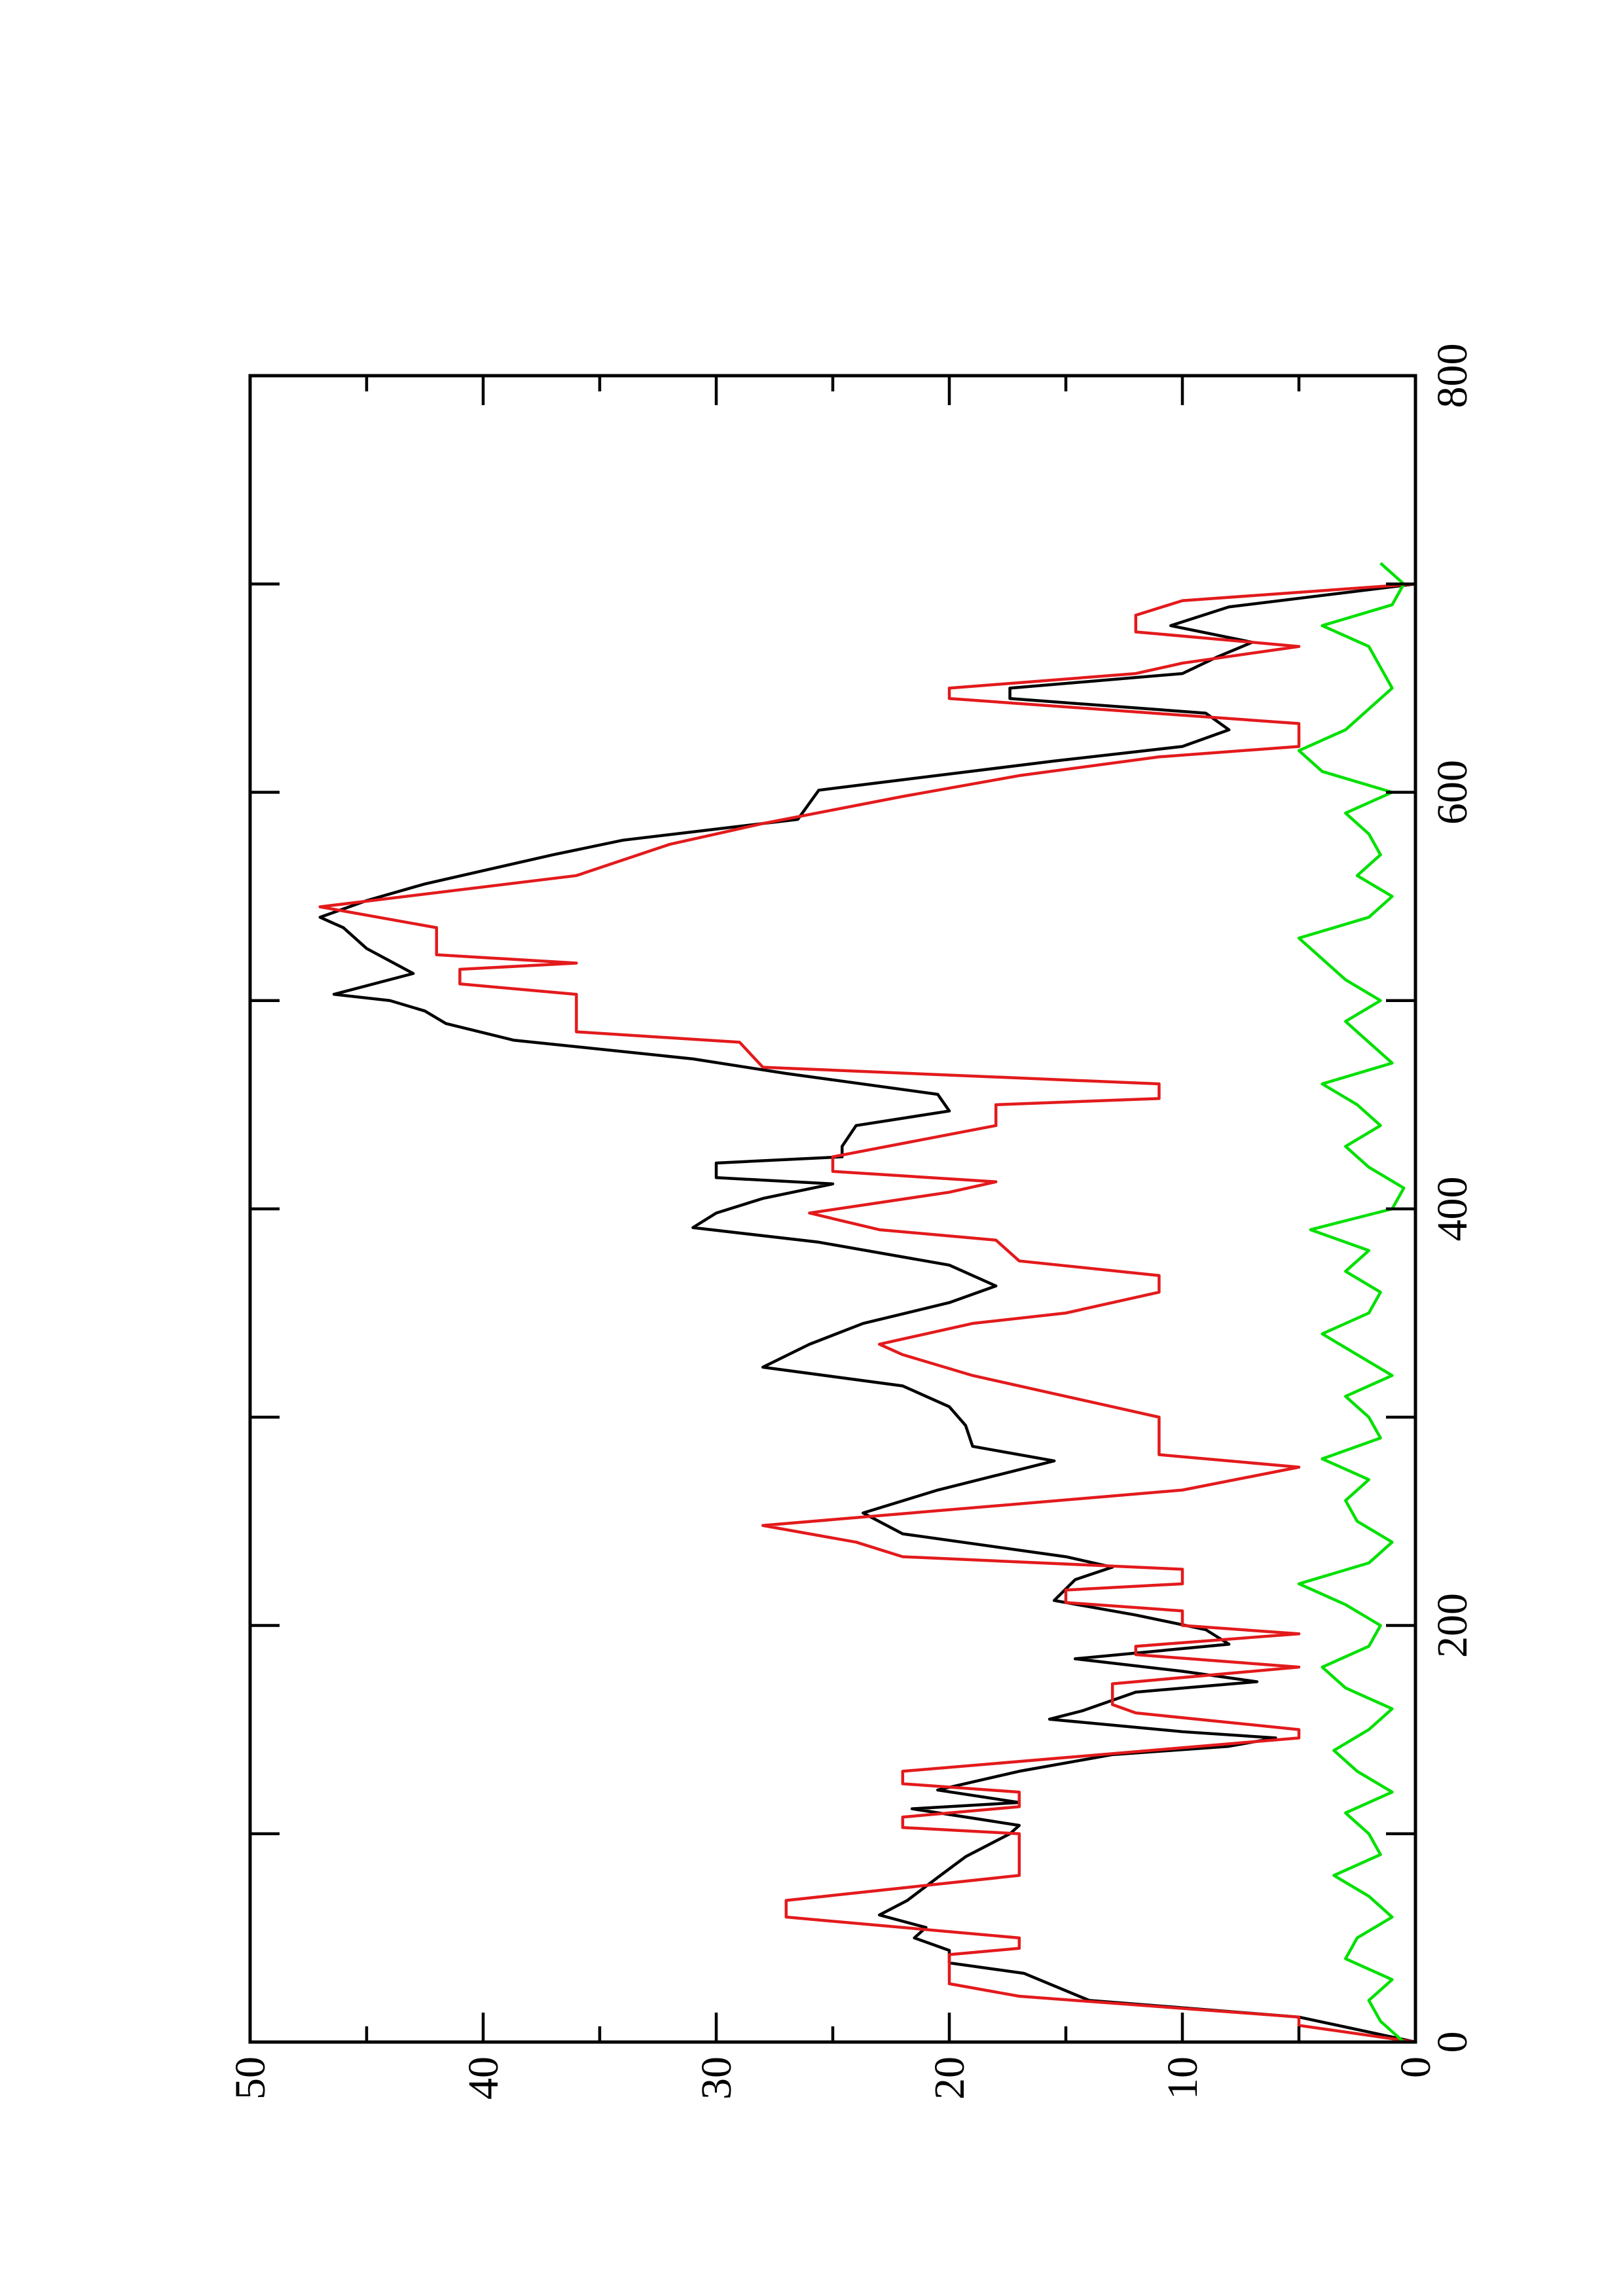 The width and height of the screenshot is (1623, 2296). What do you see at coordinates (950, 2078) in the screenshot?
I see `y-tick-label: 20` at bounding box center [950, 2078].